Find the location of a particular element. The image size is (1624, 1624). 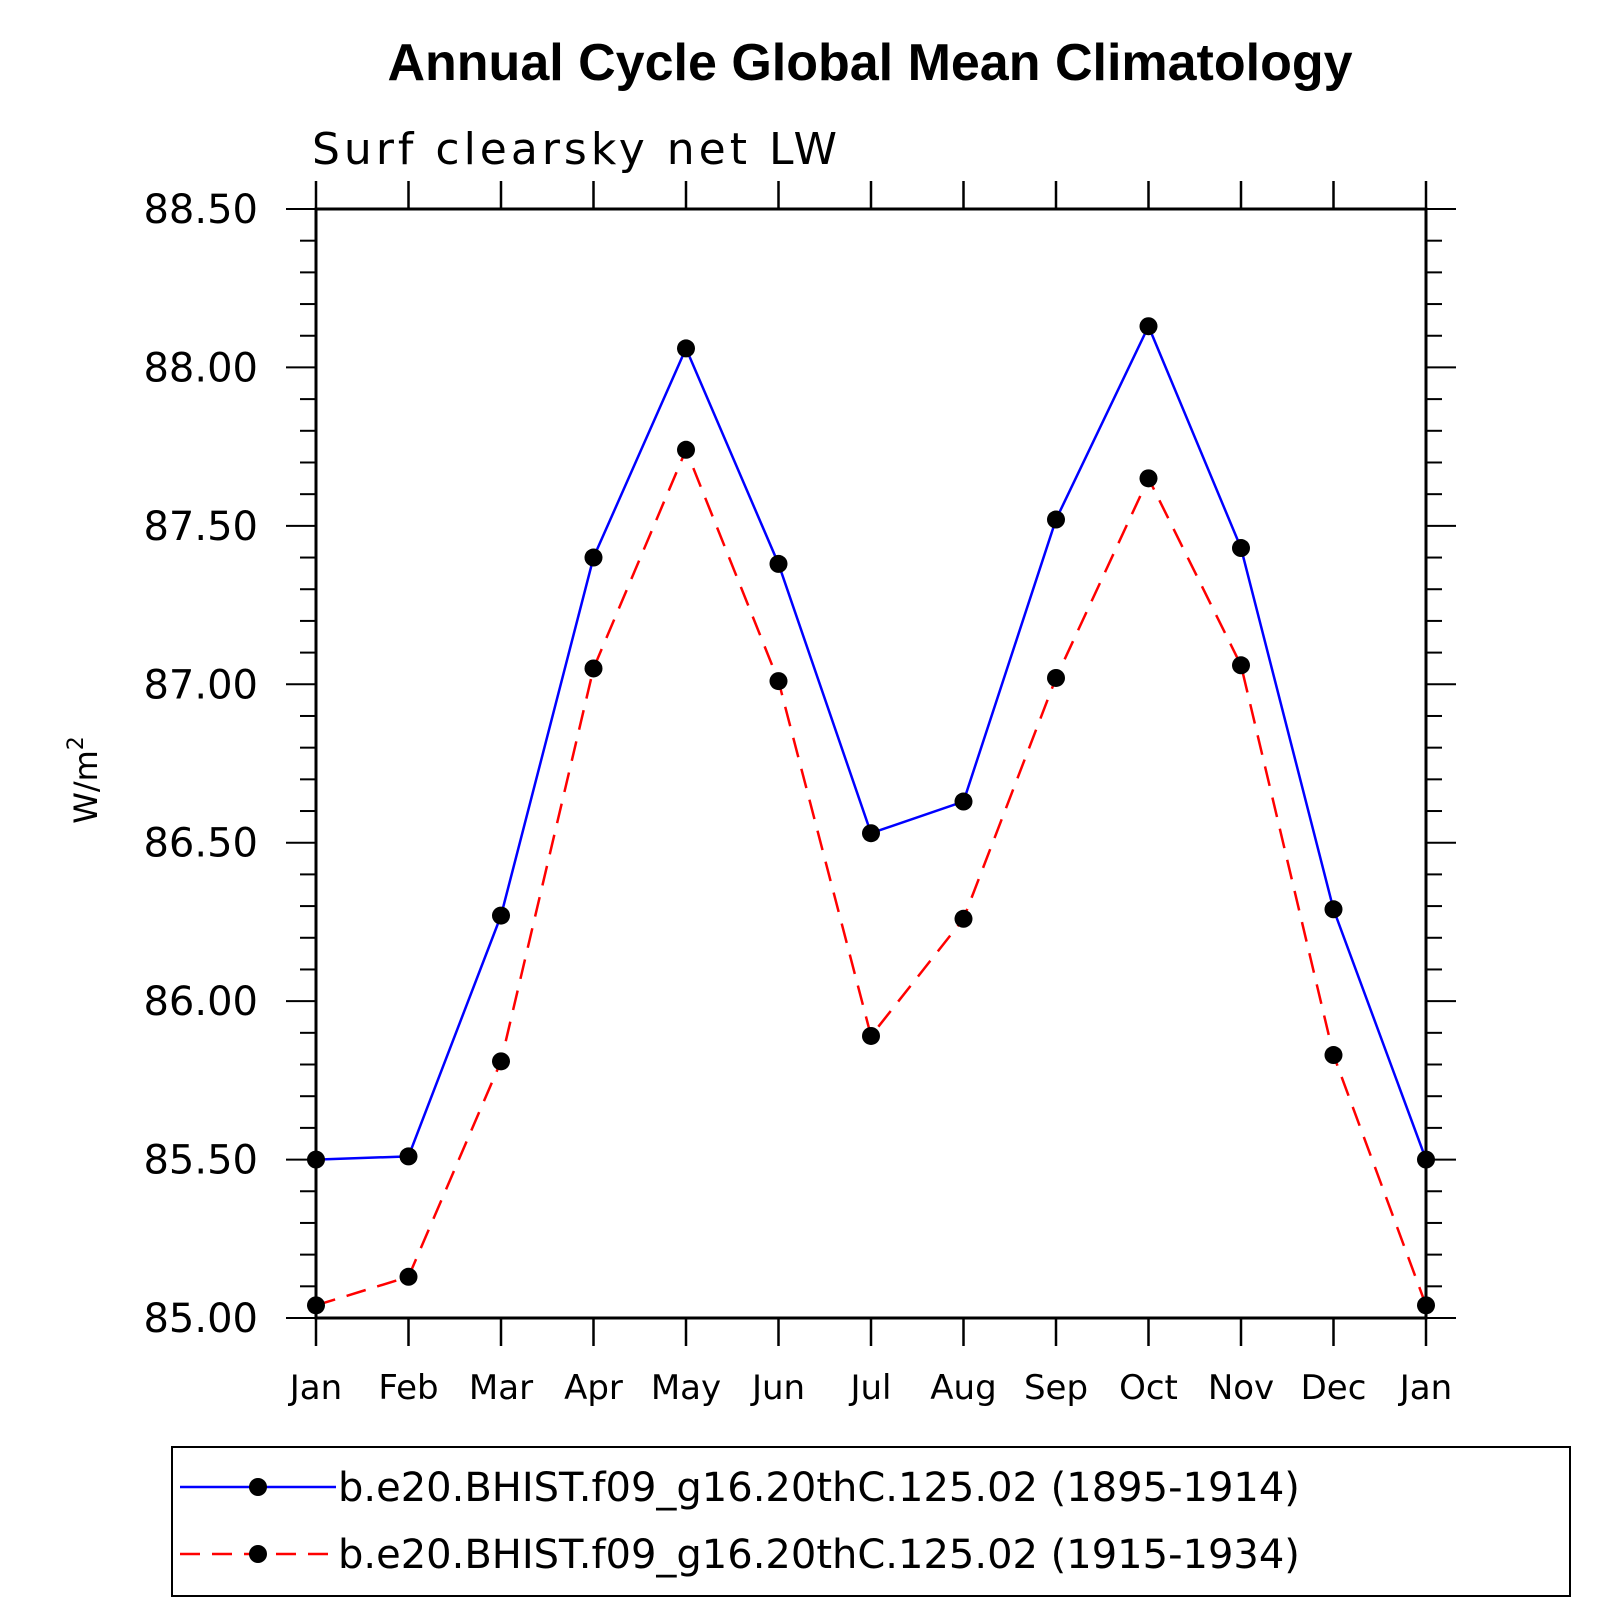

x-tick-label: Feb is located at coordinates (408, 1388).